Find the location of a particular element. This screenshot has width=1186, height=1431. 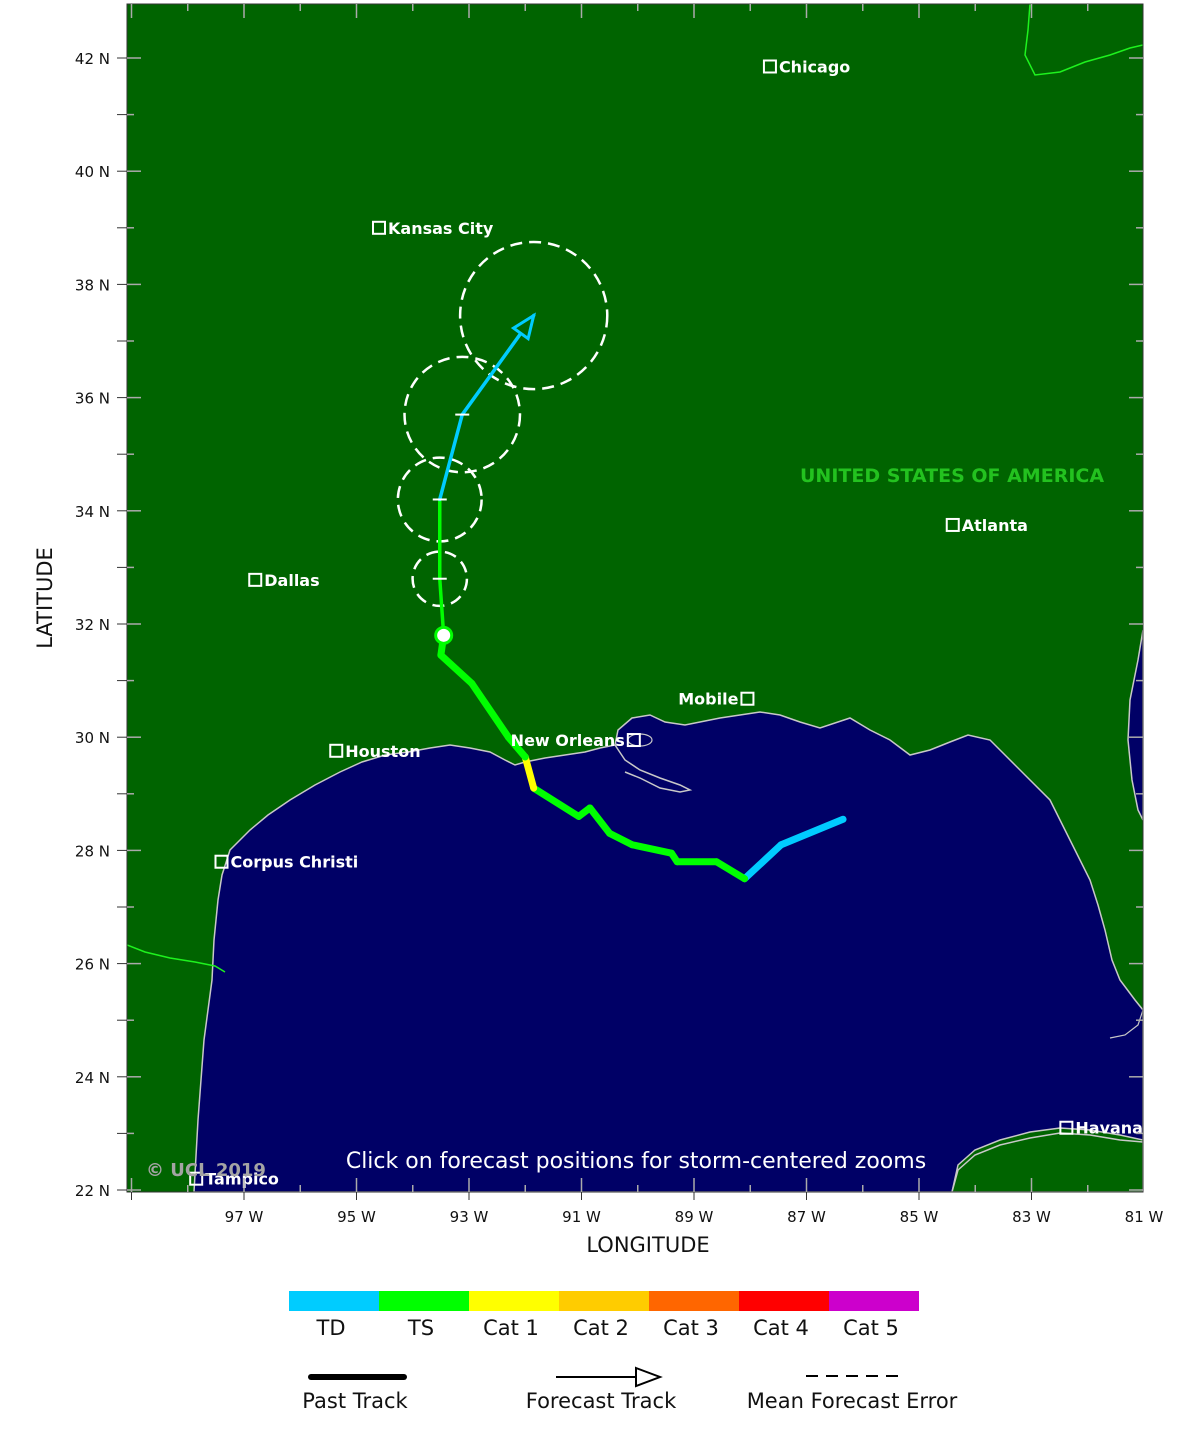

lat-label: 38 N is located at coordinates (92, 285).